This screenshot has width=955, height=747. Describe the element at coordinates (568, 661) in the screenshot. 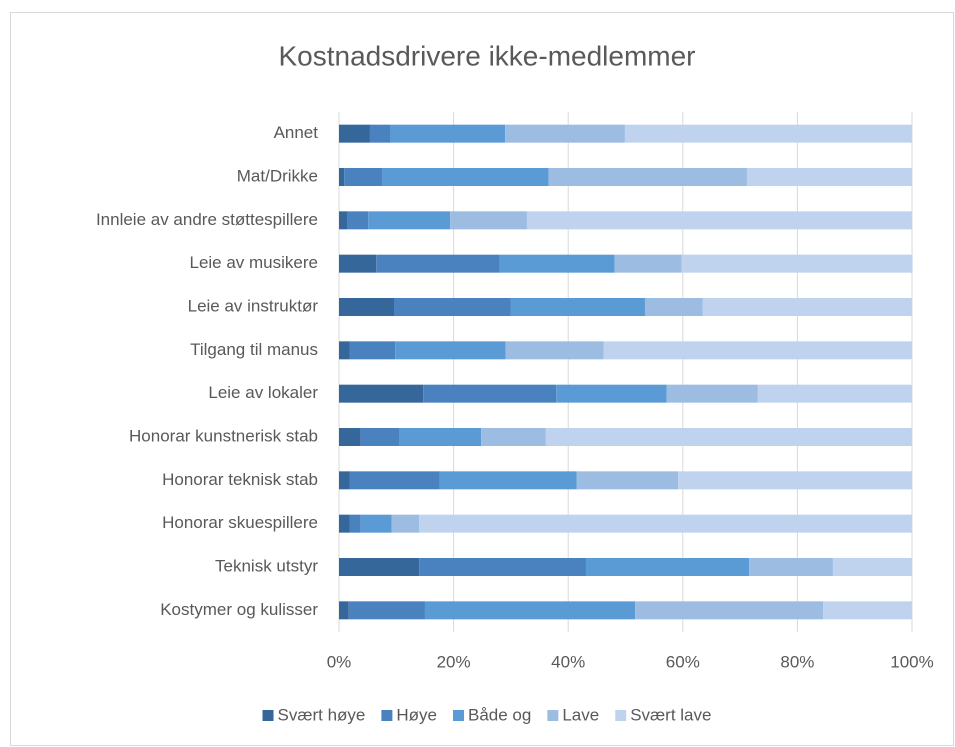

I see `x-tick-label: 40%` at that location.